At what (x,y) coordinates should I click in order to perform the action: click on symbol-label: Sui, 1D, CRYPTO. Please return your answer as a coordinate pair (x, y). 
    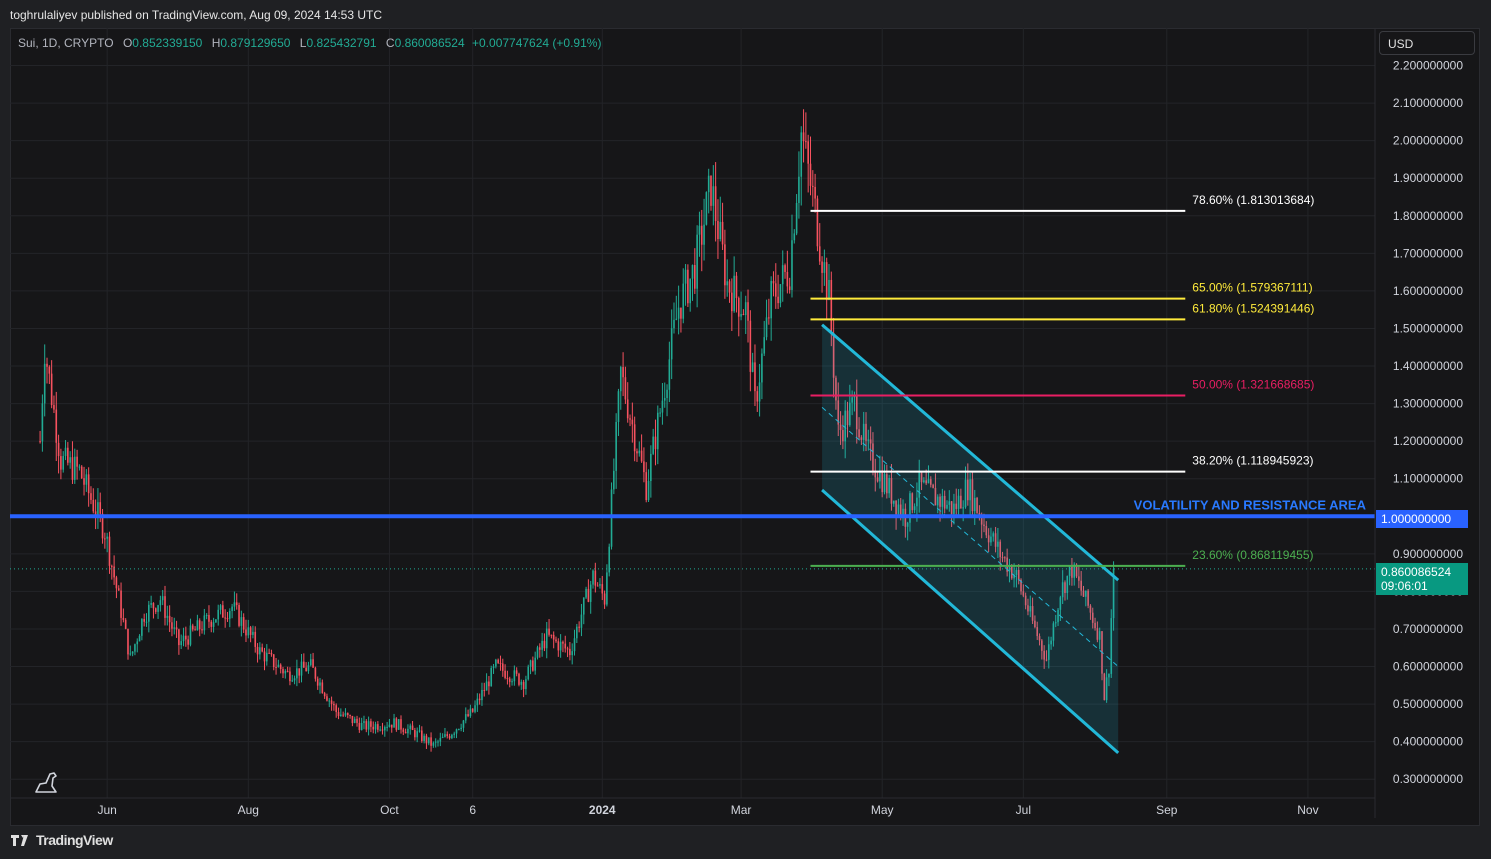
    Looking at the image, I should click on (66, 43).